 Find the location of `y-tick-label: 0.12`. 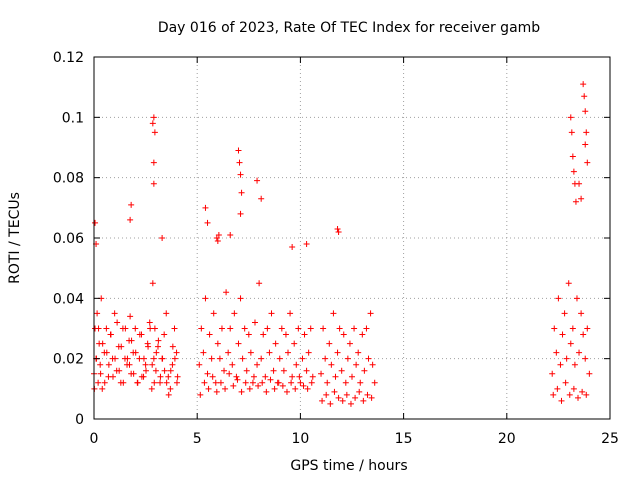

y-tick-label: 0.12 is located at coordinates (68, 58).